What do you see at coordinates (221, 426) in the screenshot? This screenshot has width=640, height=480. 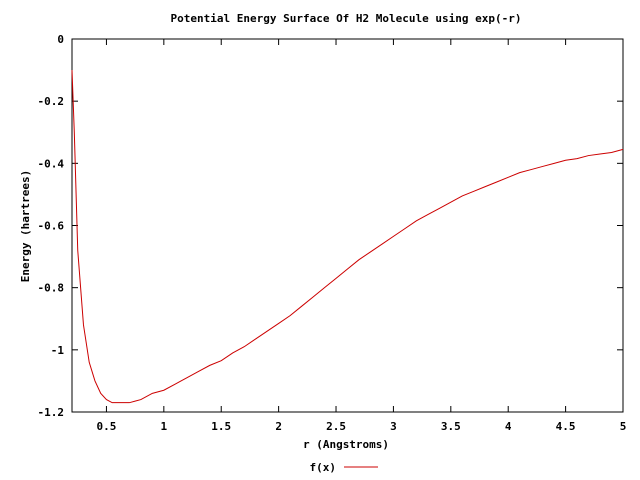 I see `x-tick-label: 1.5` at bounding box center [221, 426].